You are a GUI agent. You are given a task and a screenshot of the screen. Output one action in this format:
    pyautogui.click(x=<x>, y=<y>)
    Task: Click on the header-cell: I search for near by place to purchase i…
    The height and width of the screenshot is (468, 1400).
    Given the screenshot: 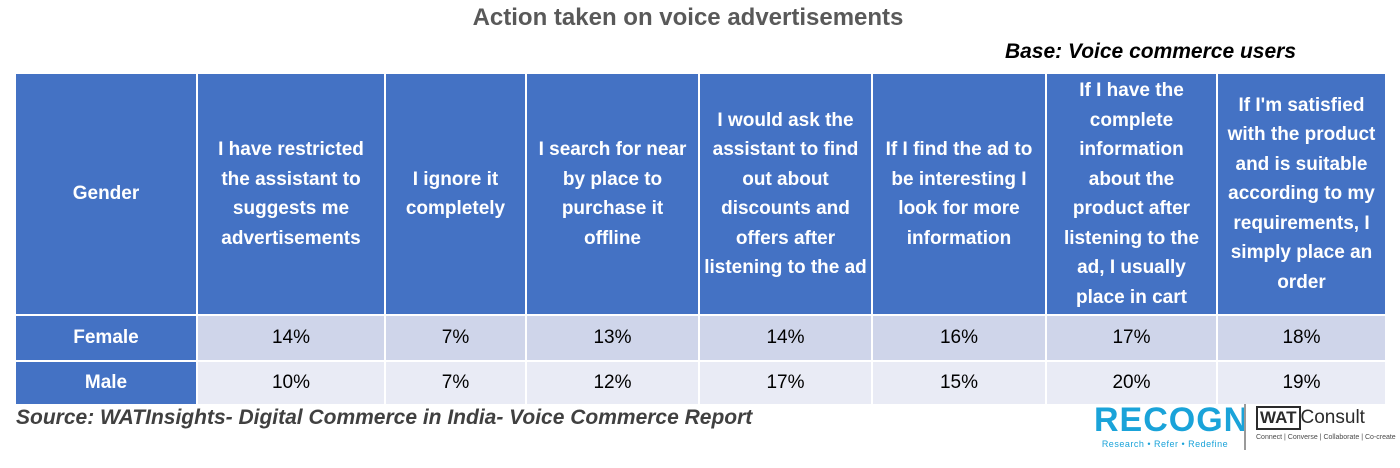 What is the action you would take?
    pyautogui.click(x=612, y=194)
    